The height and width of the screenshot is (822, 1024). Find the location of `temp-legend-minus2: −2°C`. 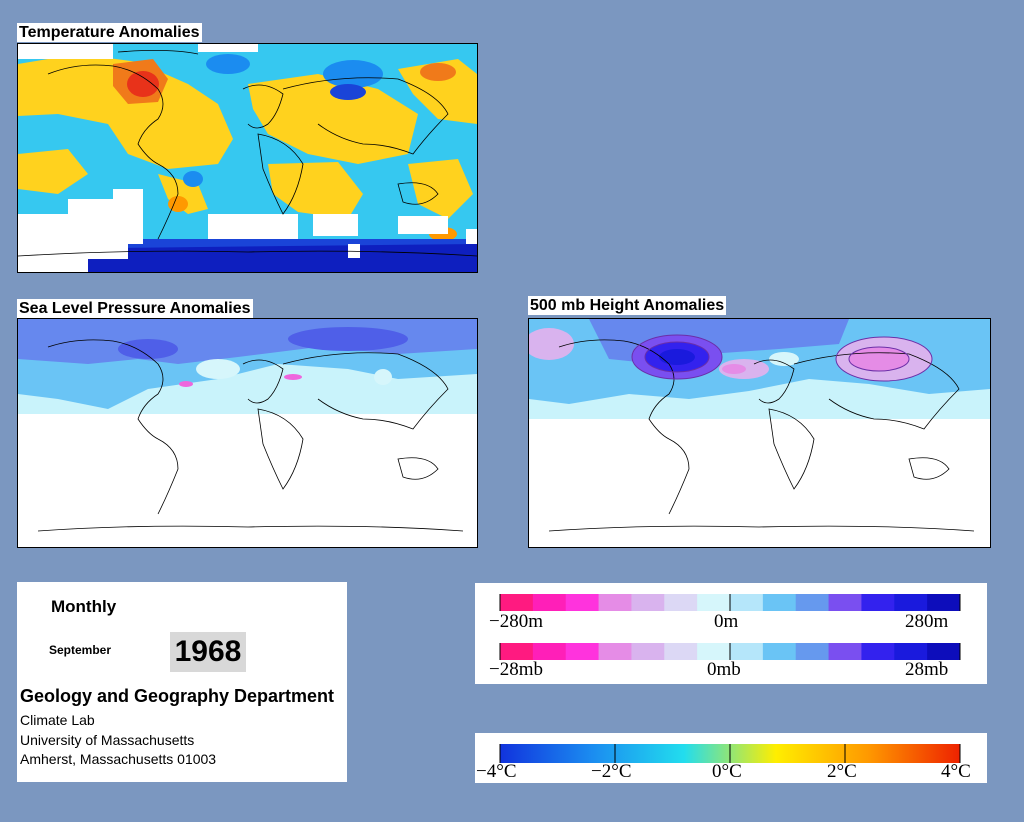

temp-legend-minus2: −2°C is located at coordinates (611, 771).